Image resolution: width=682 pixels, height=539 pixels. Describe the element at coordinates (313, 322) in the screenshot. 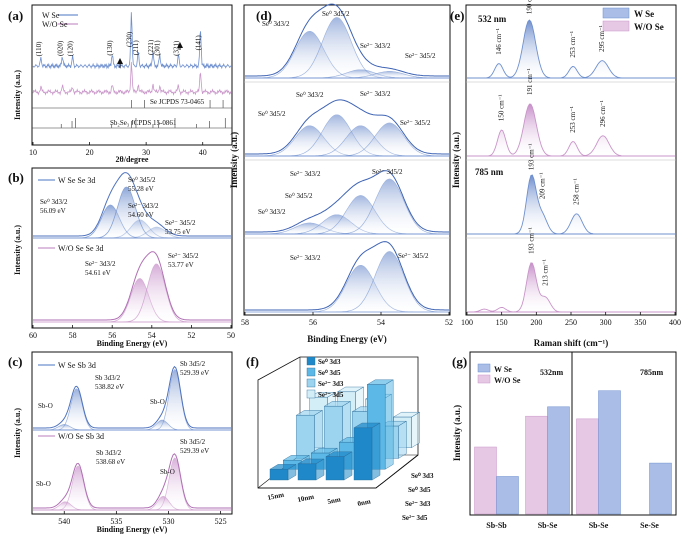

I see `panel-d-tick-label: 56` at that location.